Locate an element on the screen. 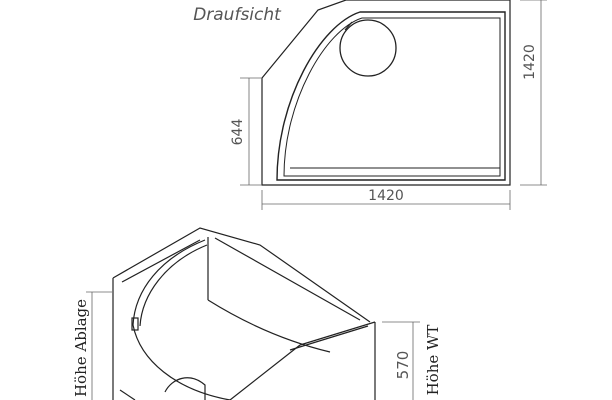  shelf-nub is located at coordinates (135, 324).